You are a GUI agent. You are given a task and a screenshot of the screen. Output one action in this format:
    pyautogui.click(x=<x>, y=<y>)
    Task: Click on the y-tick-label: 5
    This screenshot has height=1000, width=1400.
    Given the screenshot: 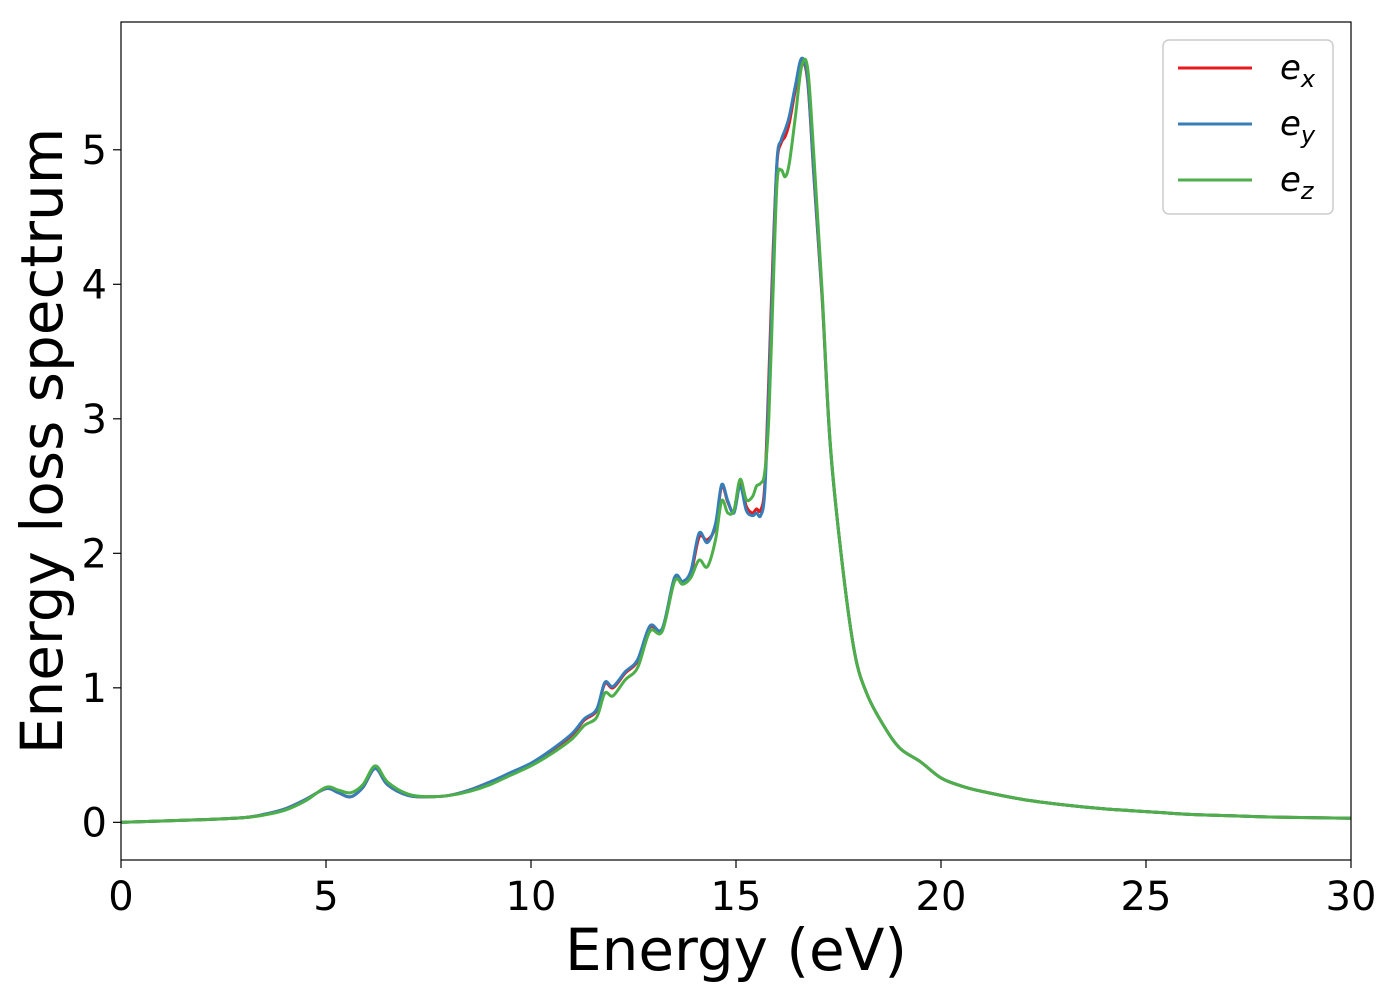 What is the action you would take?
    pyautogui.click(x=94, y=151)
    